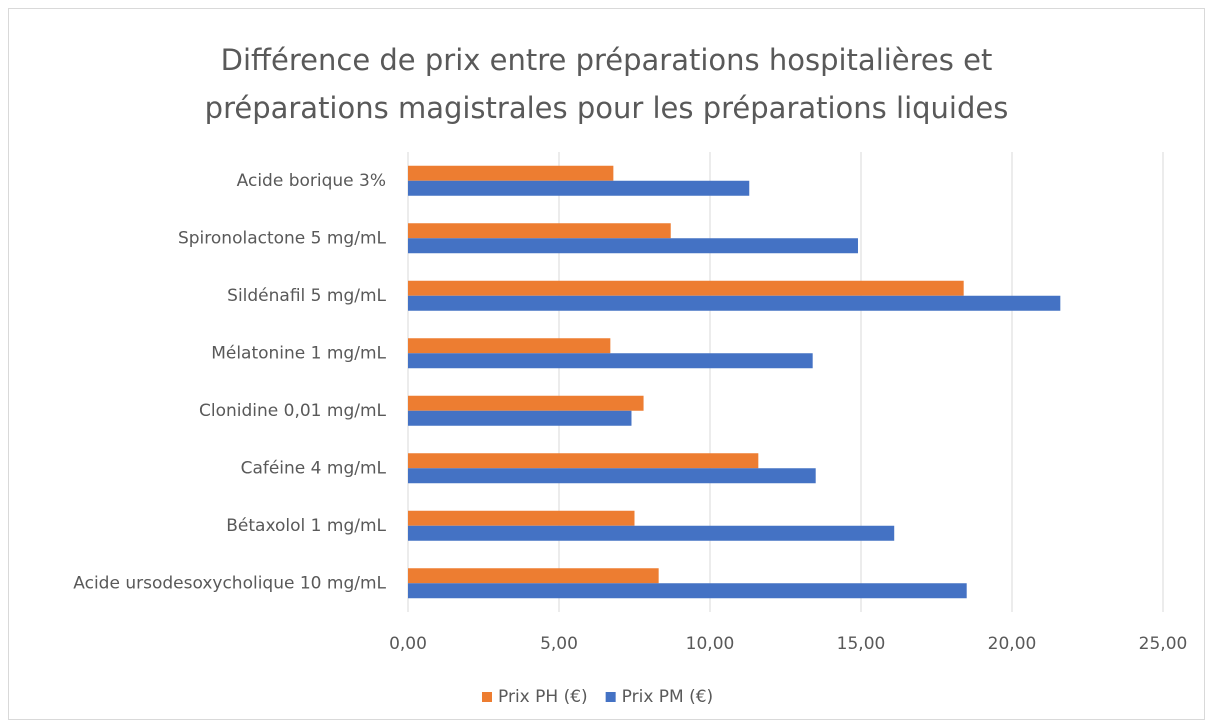 This screenshot has width=1213, height=727. I want to click on y-tick-label: Mélatonine 1 mg/mL, so click(298, 353).